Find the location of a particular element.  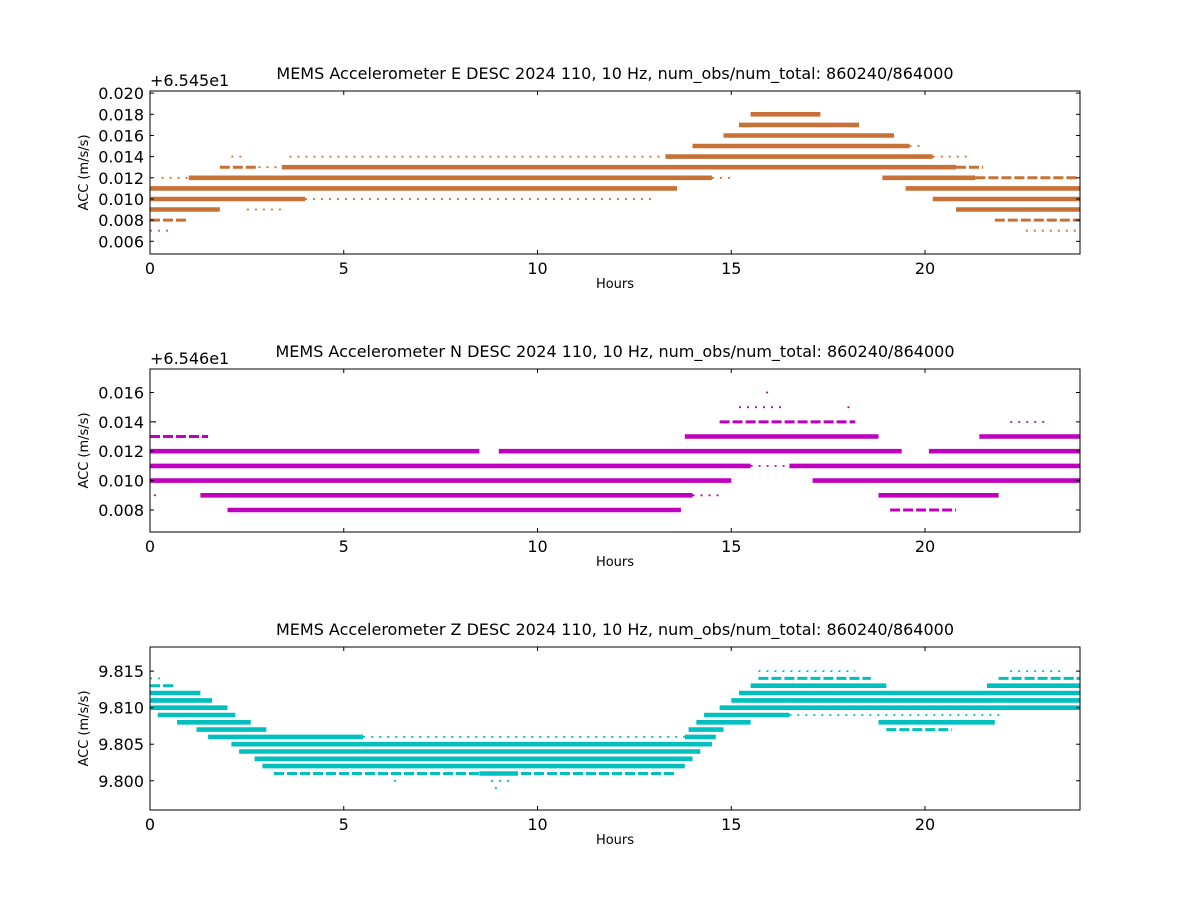

y-offset-label: +6.546e1 is located at coordinates (189, 358).